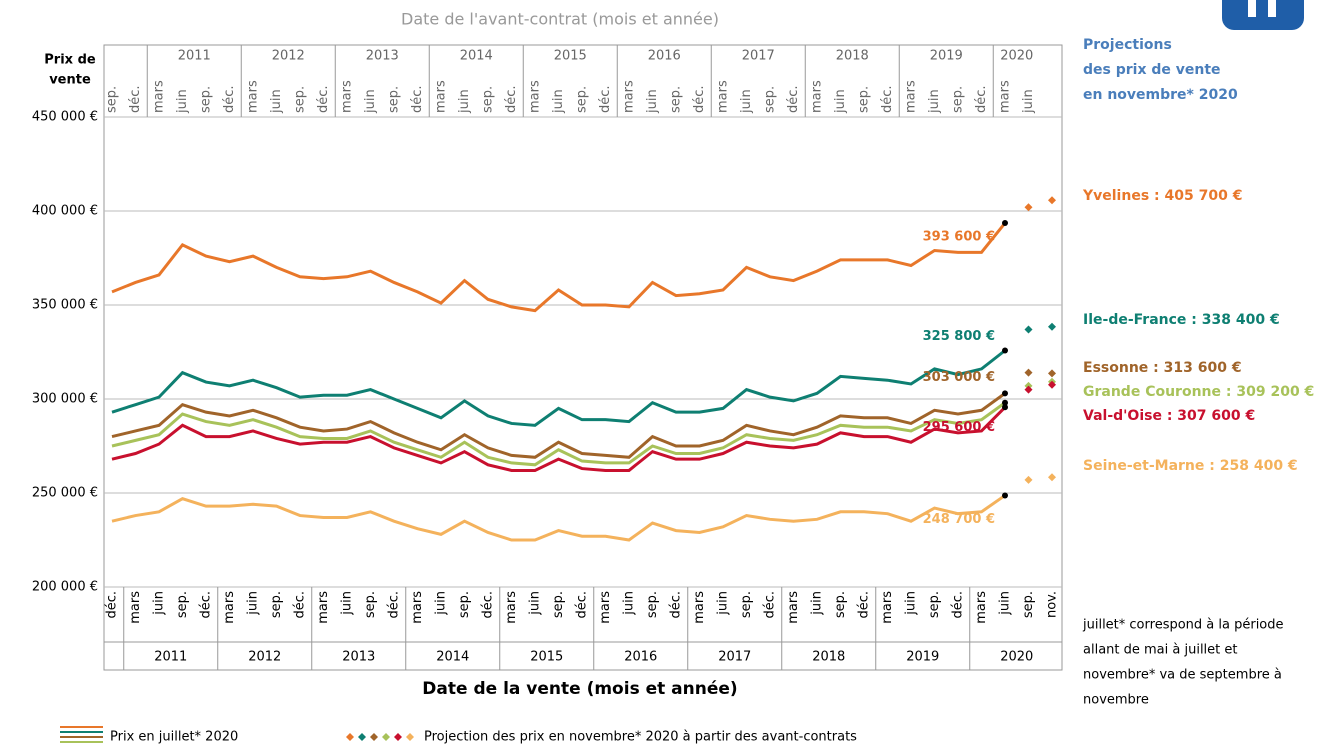 The image size is (1322, 749). I want to click on series-label: Ile-de-France : 338 400 €, so click(1181, 320).